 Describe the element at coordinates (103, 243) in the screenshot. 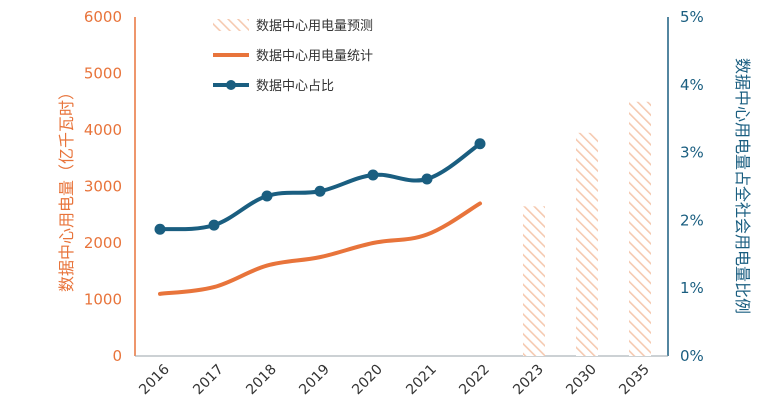

I see `y-left-tick-label: 2000` at that location.